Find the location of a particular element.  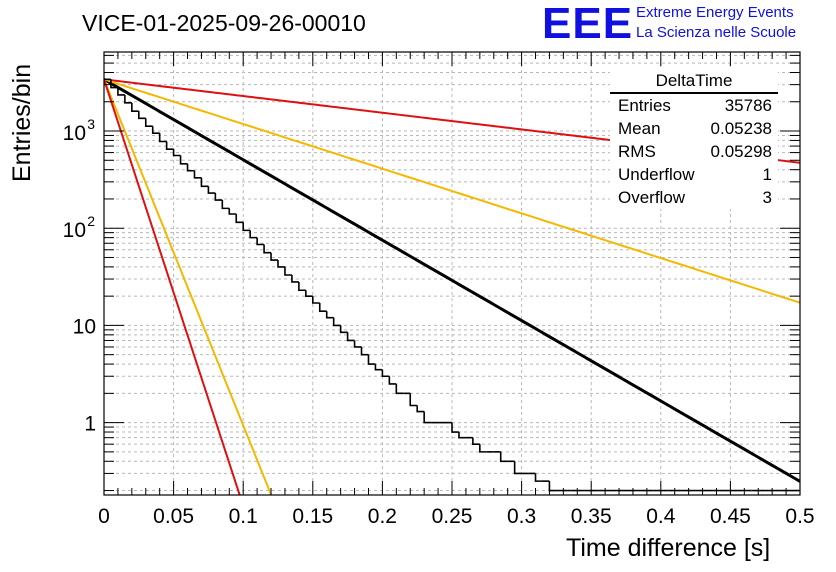

stats-row-mean: Mean 0.05238 is located at coordinates (694, 128).